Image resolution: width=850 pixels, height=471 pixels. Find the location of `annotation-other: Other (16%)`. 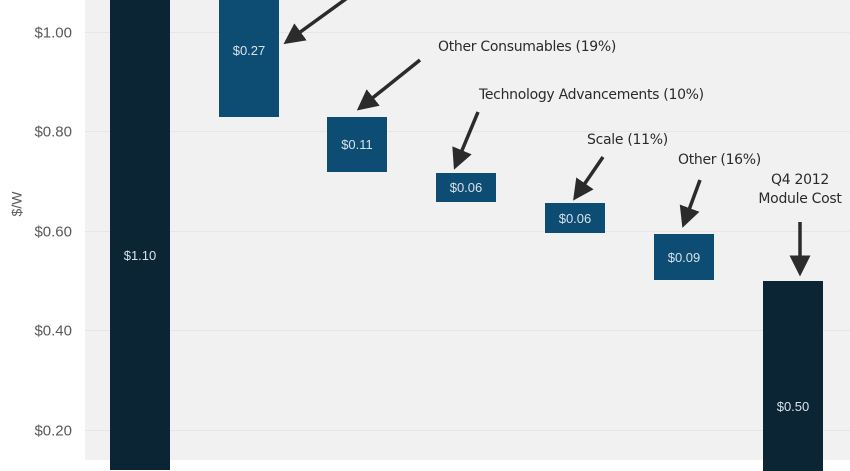

annotation-other: Other (16%) is located at coordinates (719, 160).